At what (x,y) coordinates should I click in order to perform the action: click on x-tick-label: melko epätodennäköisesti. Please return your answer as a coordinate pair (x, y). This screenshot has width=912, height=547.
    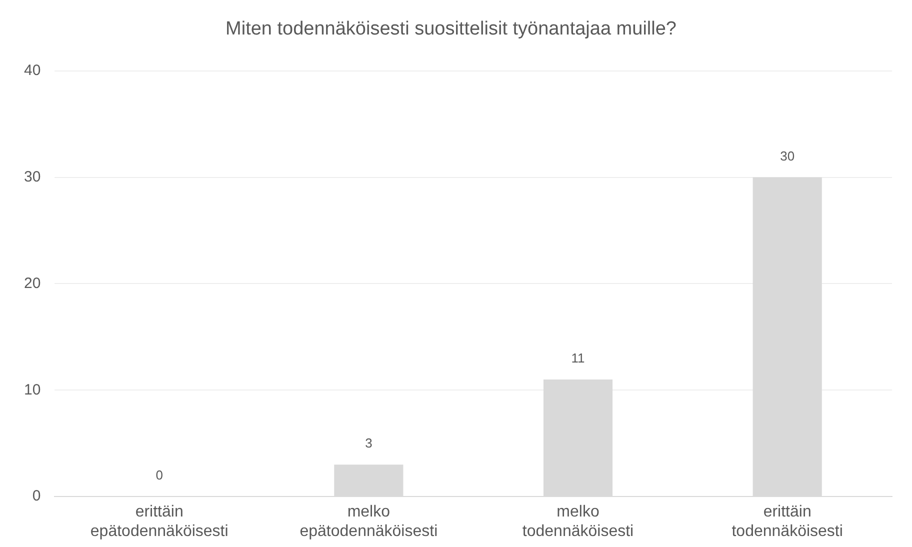
    Looking at the image, I should click on (369, 522).